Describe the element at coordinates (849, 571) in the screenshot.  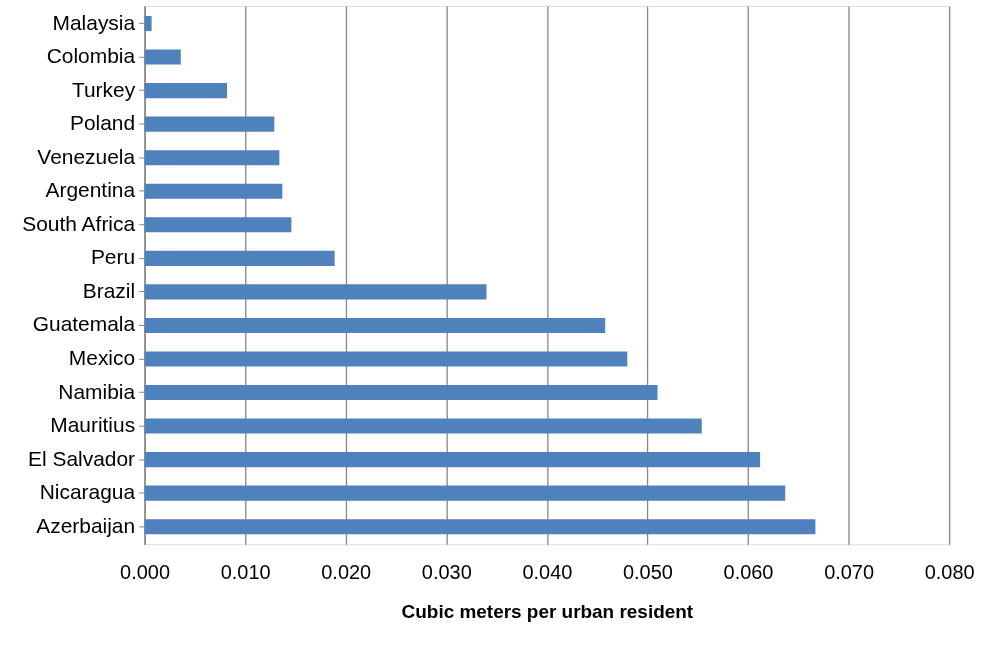
I see `x-tick-label: 0.070` at that location.